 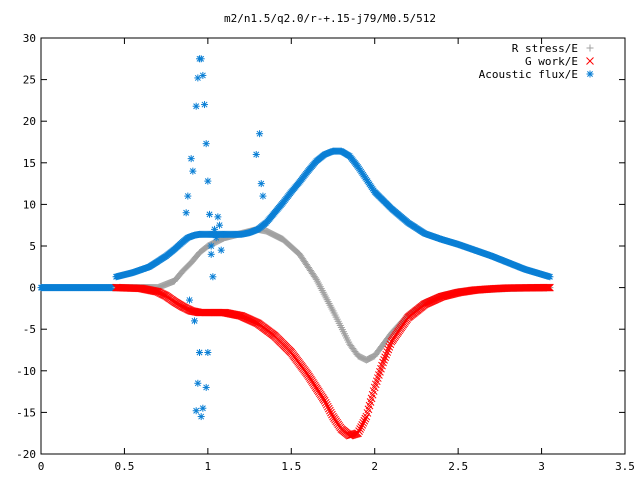 What do you see at coordinates (29, 80) in the screenshot?
I see `y-tick-label: 25` at bounding box center [29, 80].